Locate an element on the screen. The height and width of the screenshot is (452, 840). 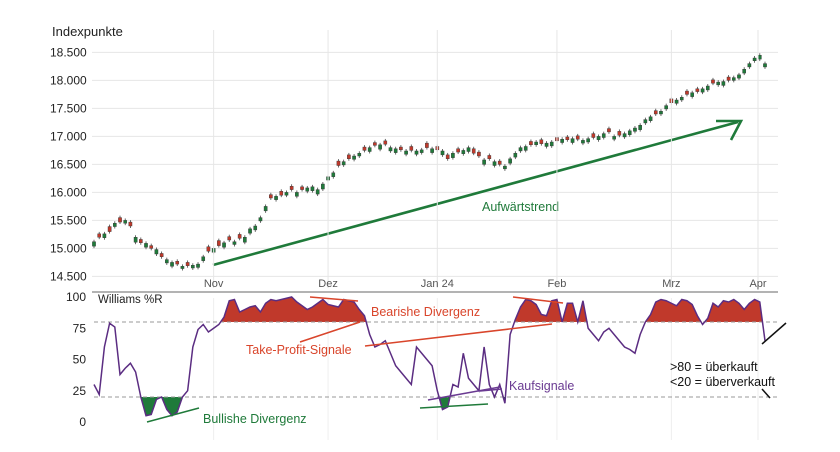
price-y-tick-label: 14.500 is located at coordinates (68, 276).